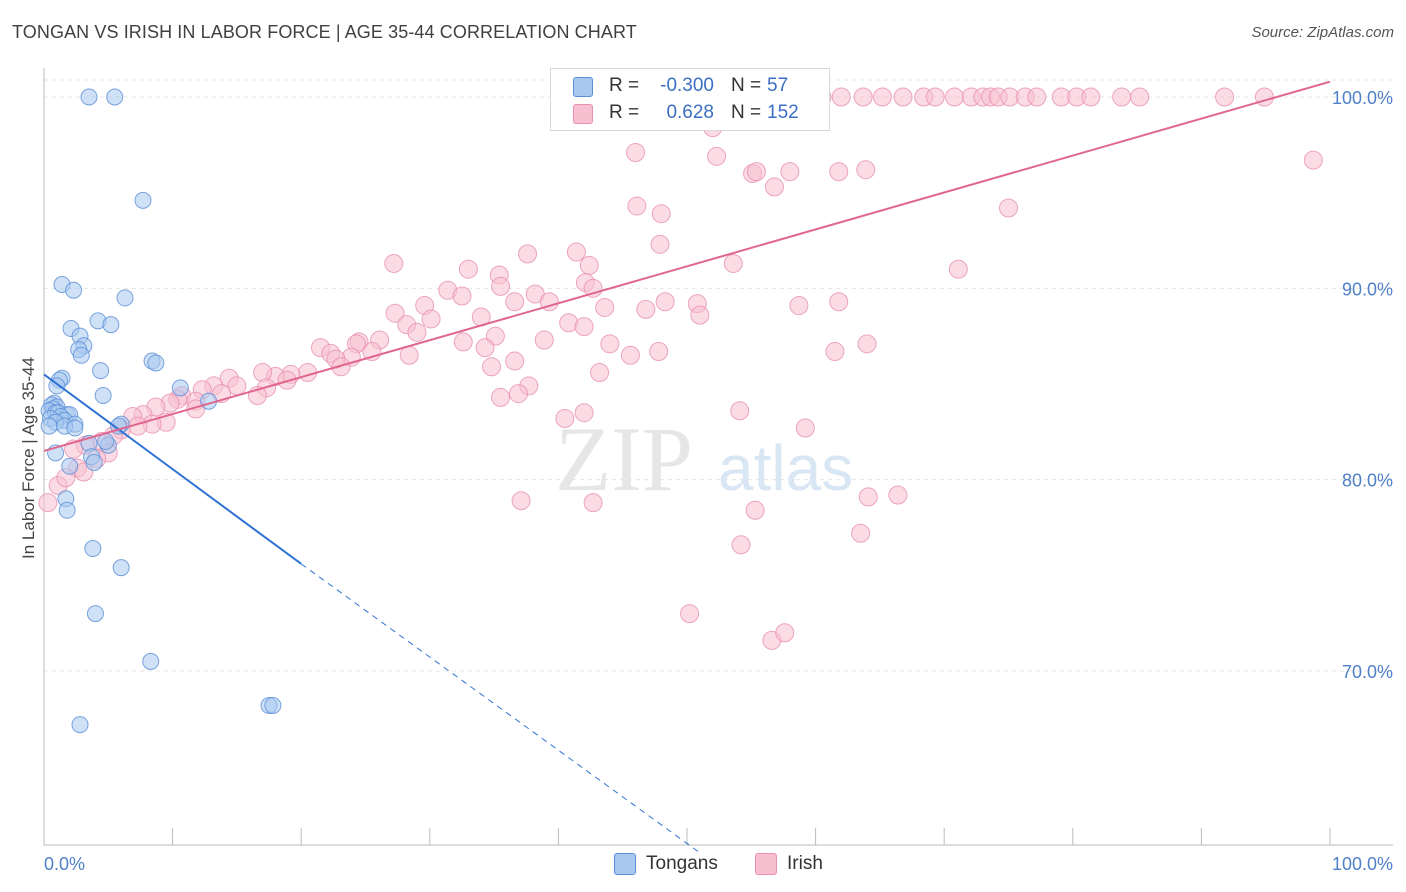 The width and height of the screenshot is (1406, 892). What do you see at coordinates (687, 836) in the screenshot?
I see `x-axis-ticks` at bounding box center [687, 836].